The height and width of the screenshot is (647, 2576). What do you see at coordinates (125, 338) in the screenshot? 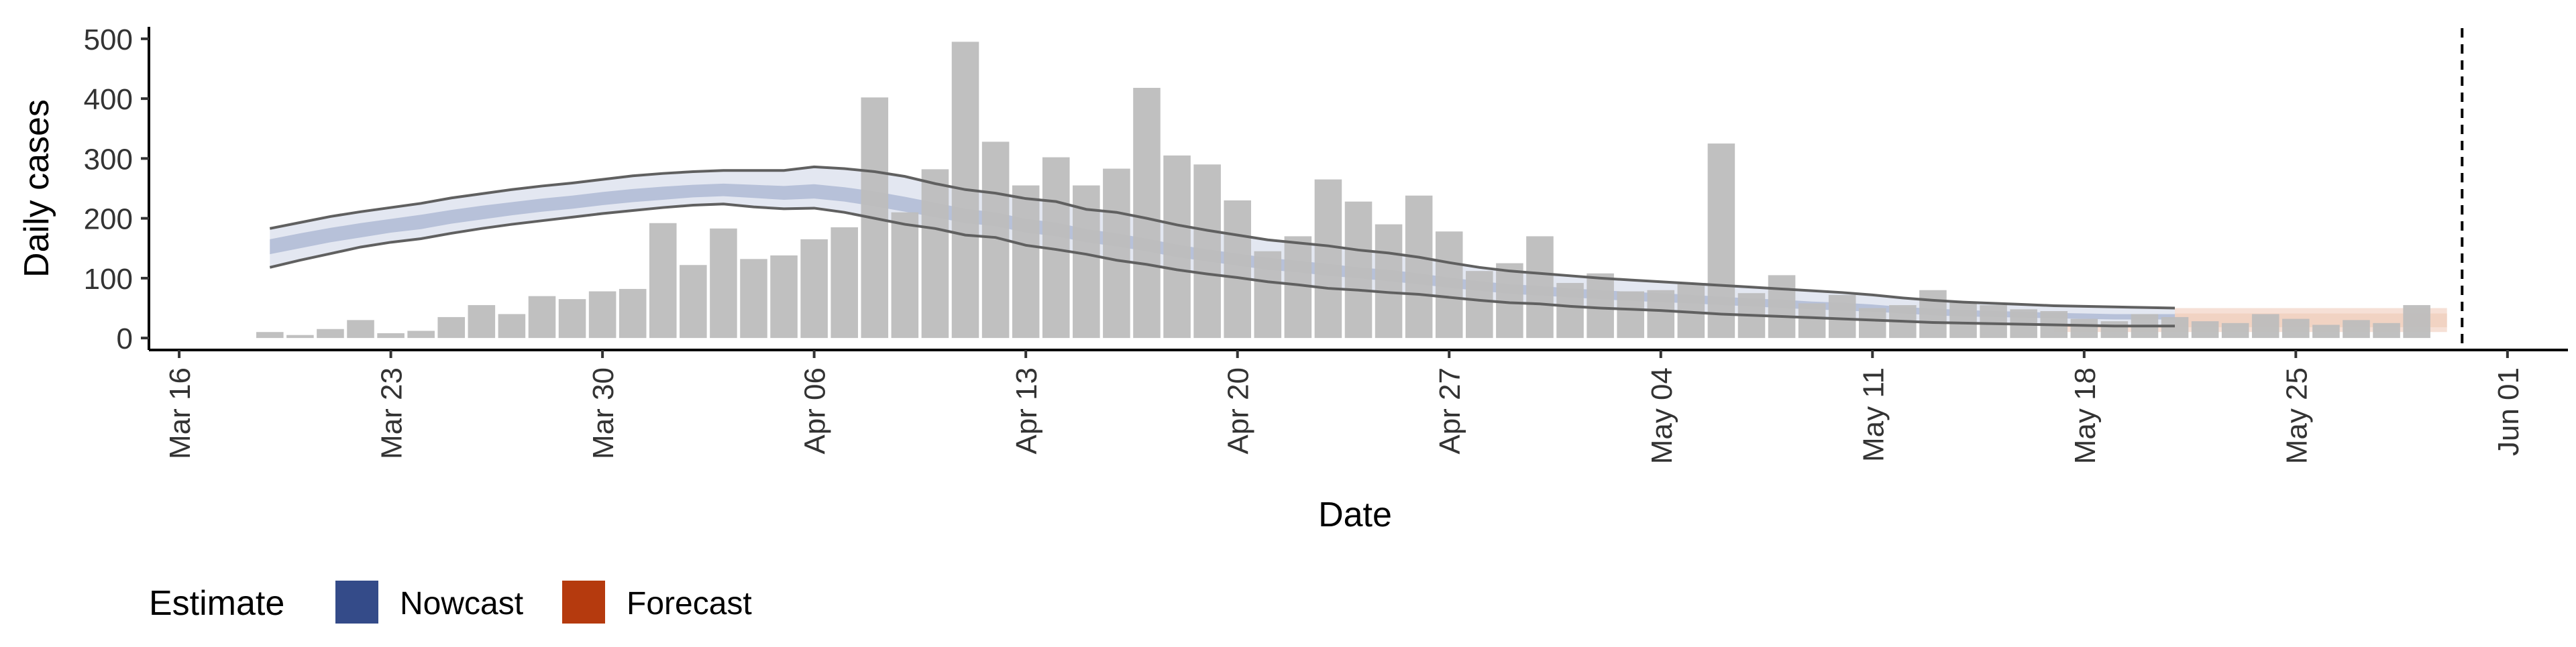
I see `y-tick-label: 0` at bounding box center [125, 338].